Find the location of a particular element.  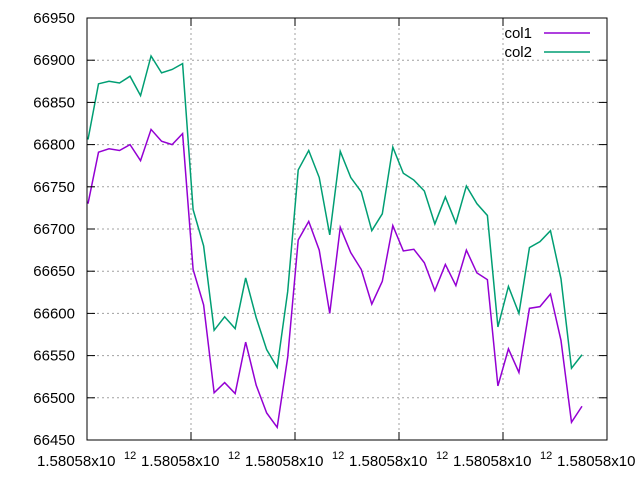

y-tick-label: 66600 is located at coordinates (54, 313).